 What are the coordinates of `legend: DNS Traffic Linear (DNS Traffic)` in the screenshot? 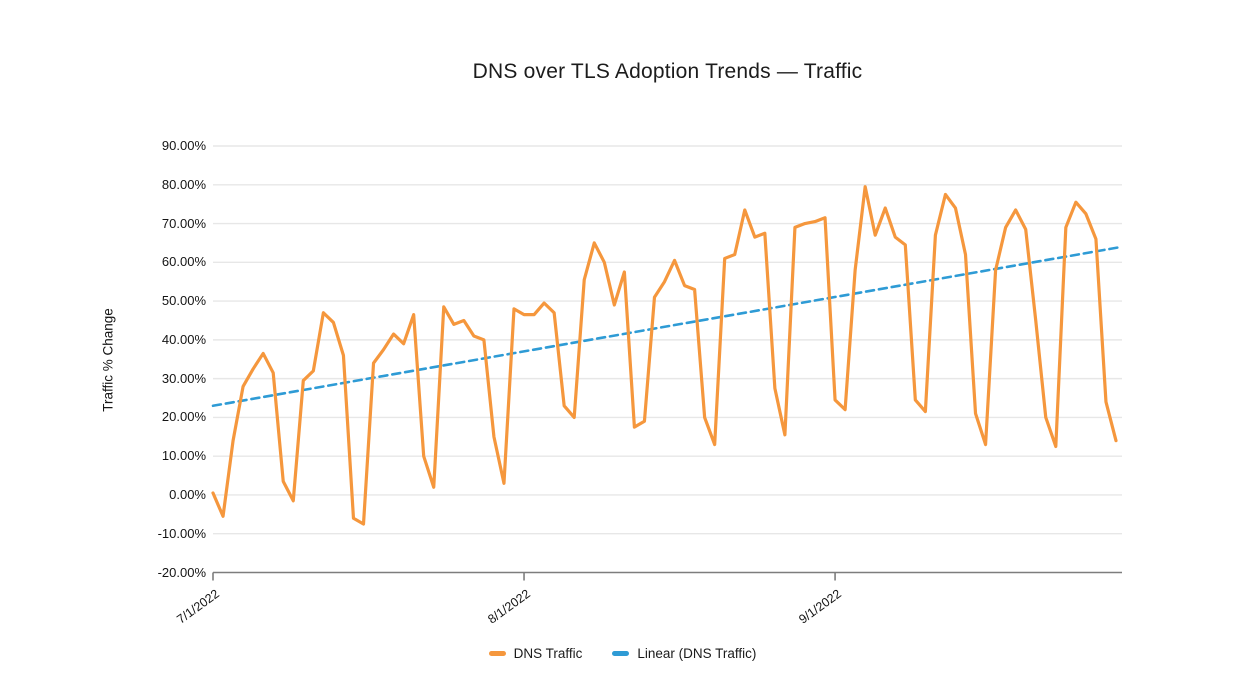 It's located at (622, 653).